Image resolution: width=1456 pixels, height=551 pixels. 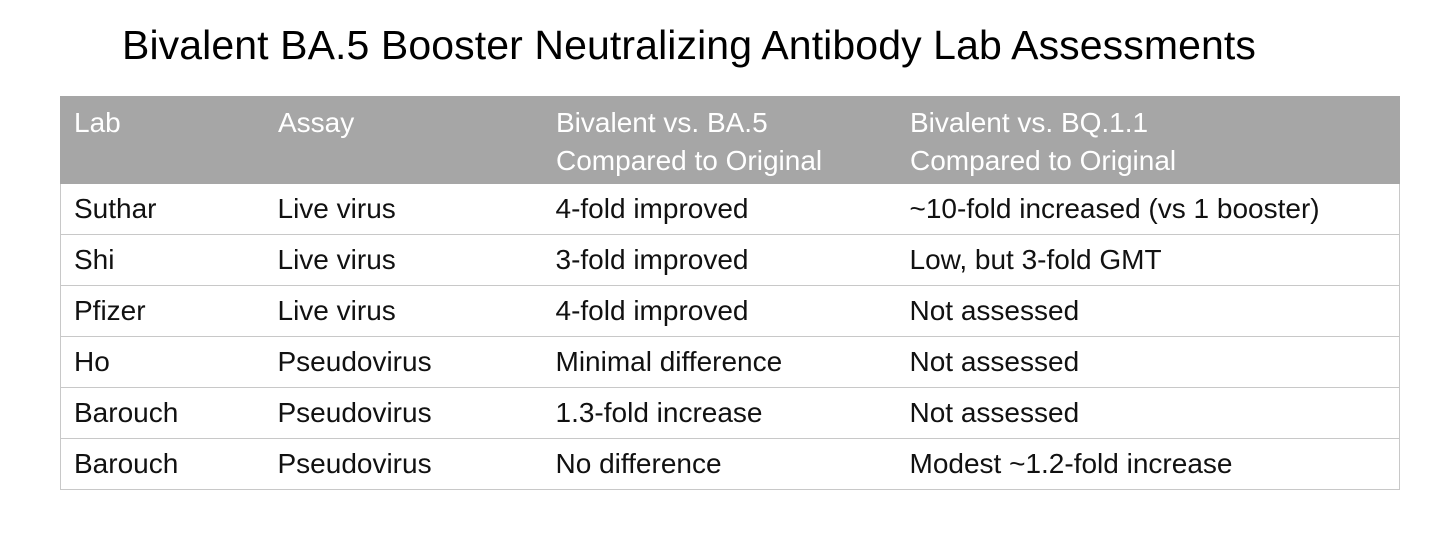 What do you see at coordinates (316, 122) in the screenshot?
I see `header-assay-text: Assay` at bounding box center [316, 122].